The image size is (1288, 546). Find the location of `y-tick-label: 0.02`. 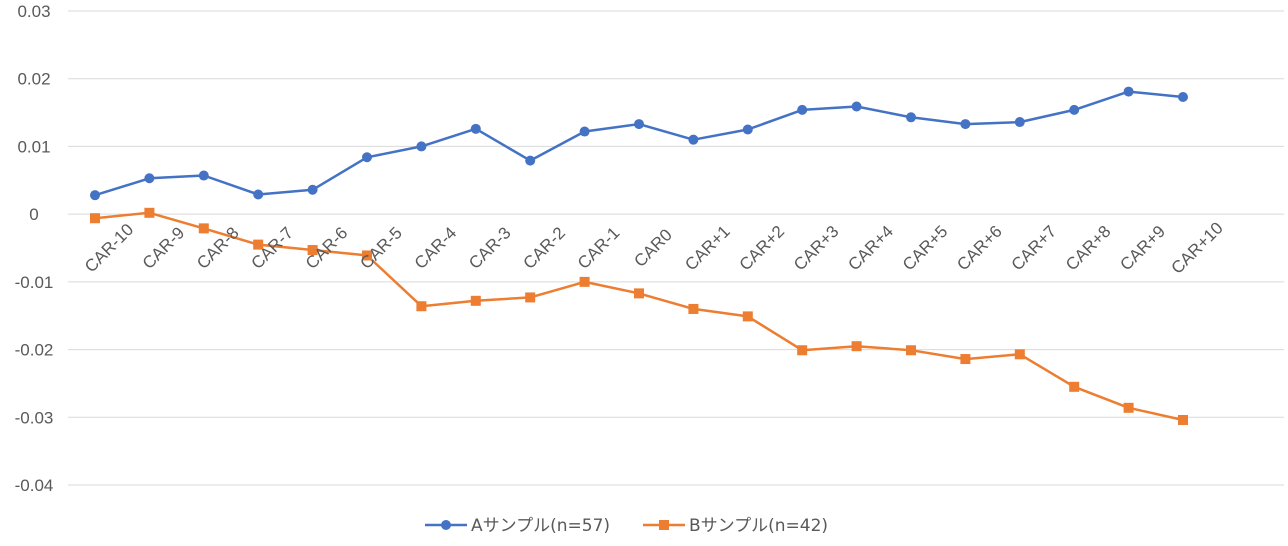

y-tick-label: 0.02 is located at coordinates (33, 79).